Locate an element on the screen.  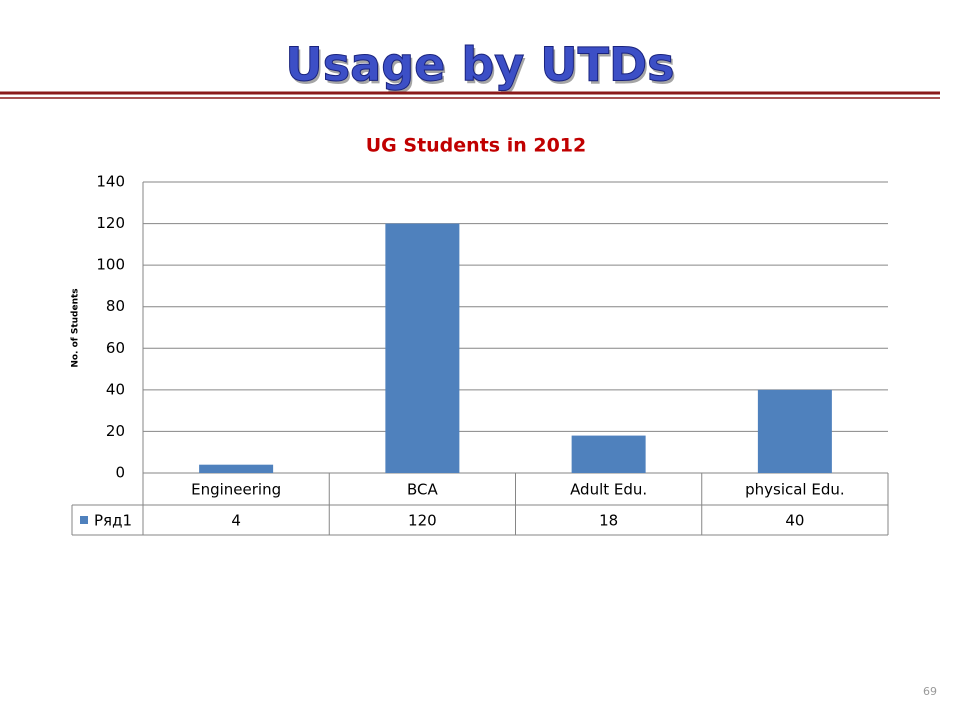
legend-swatch is located at coordinates (84, 520).